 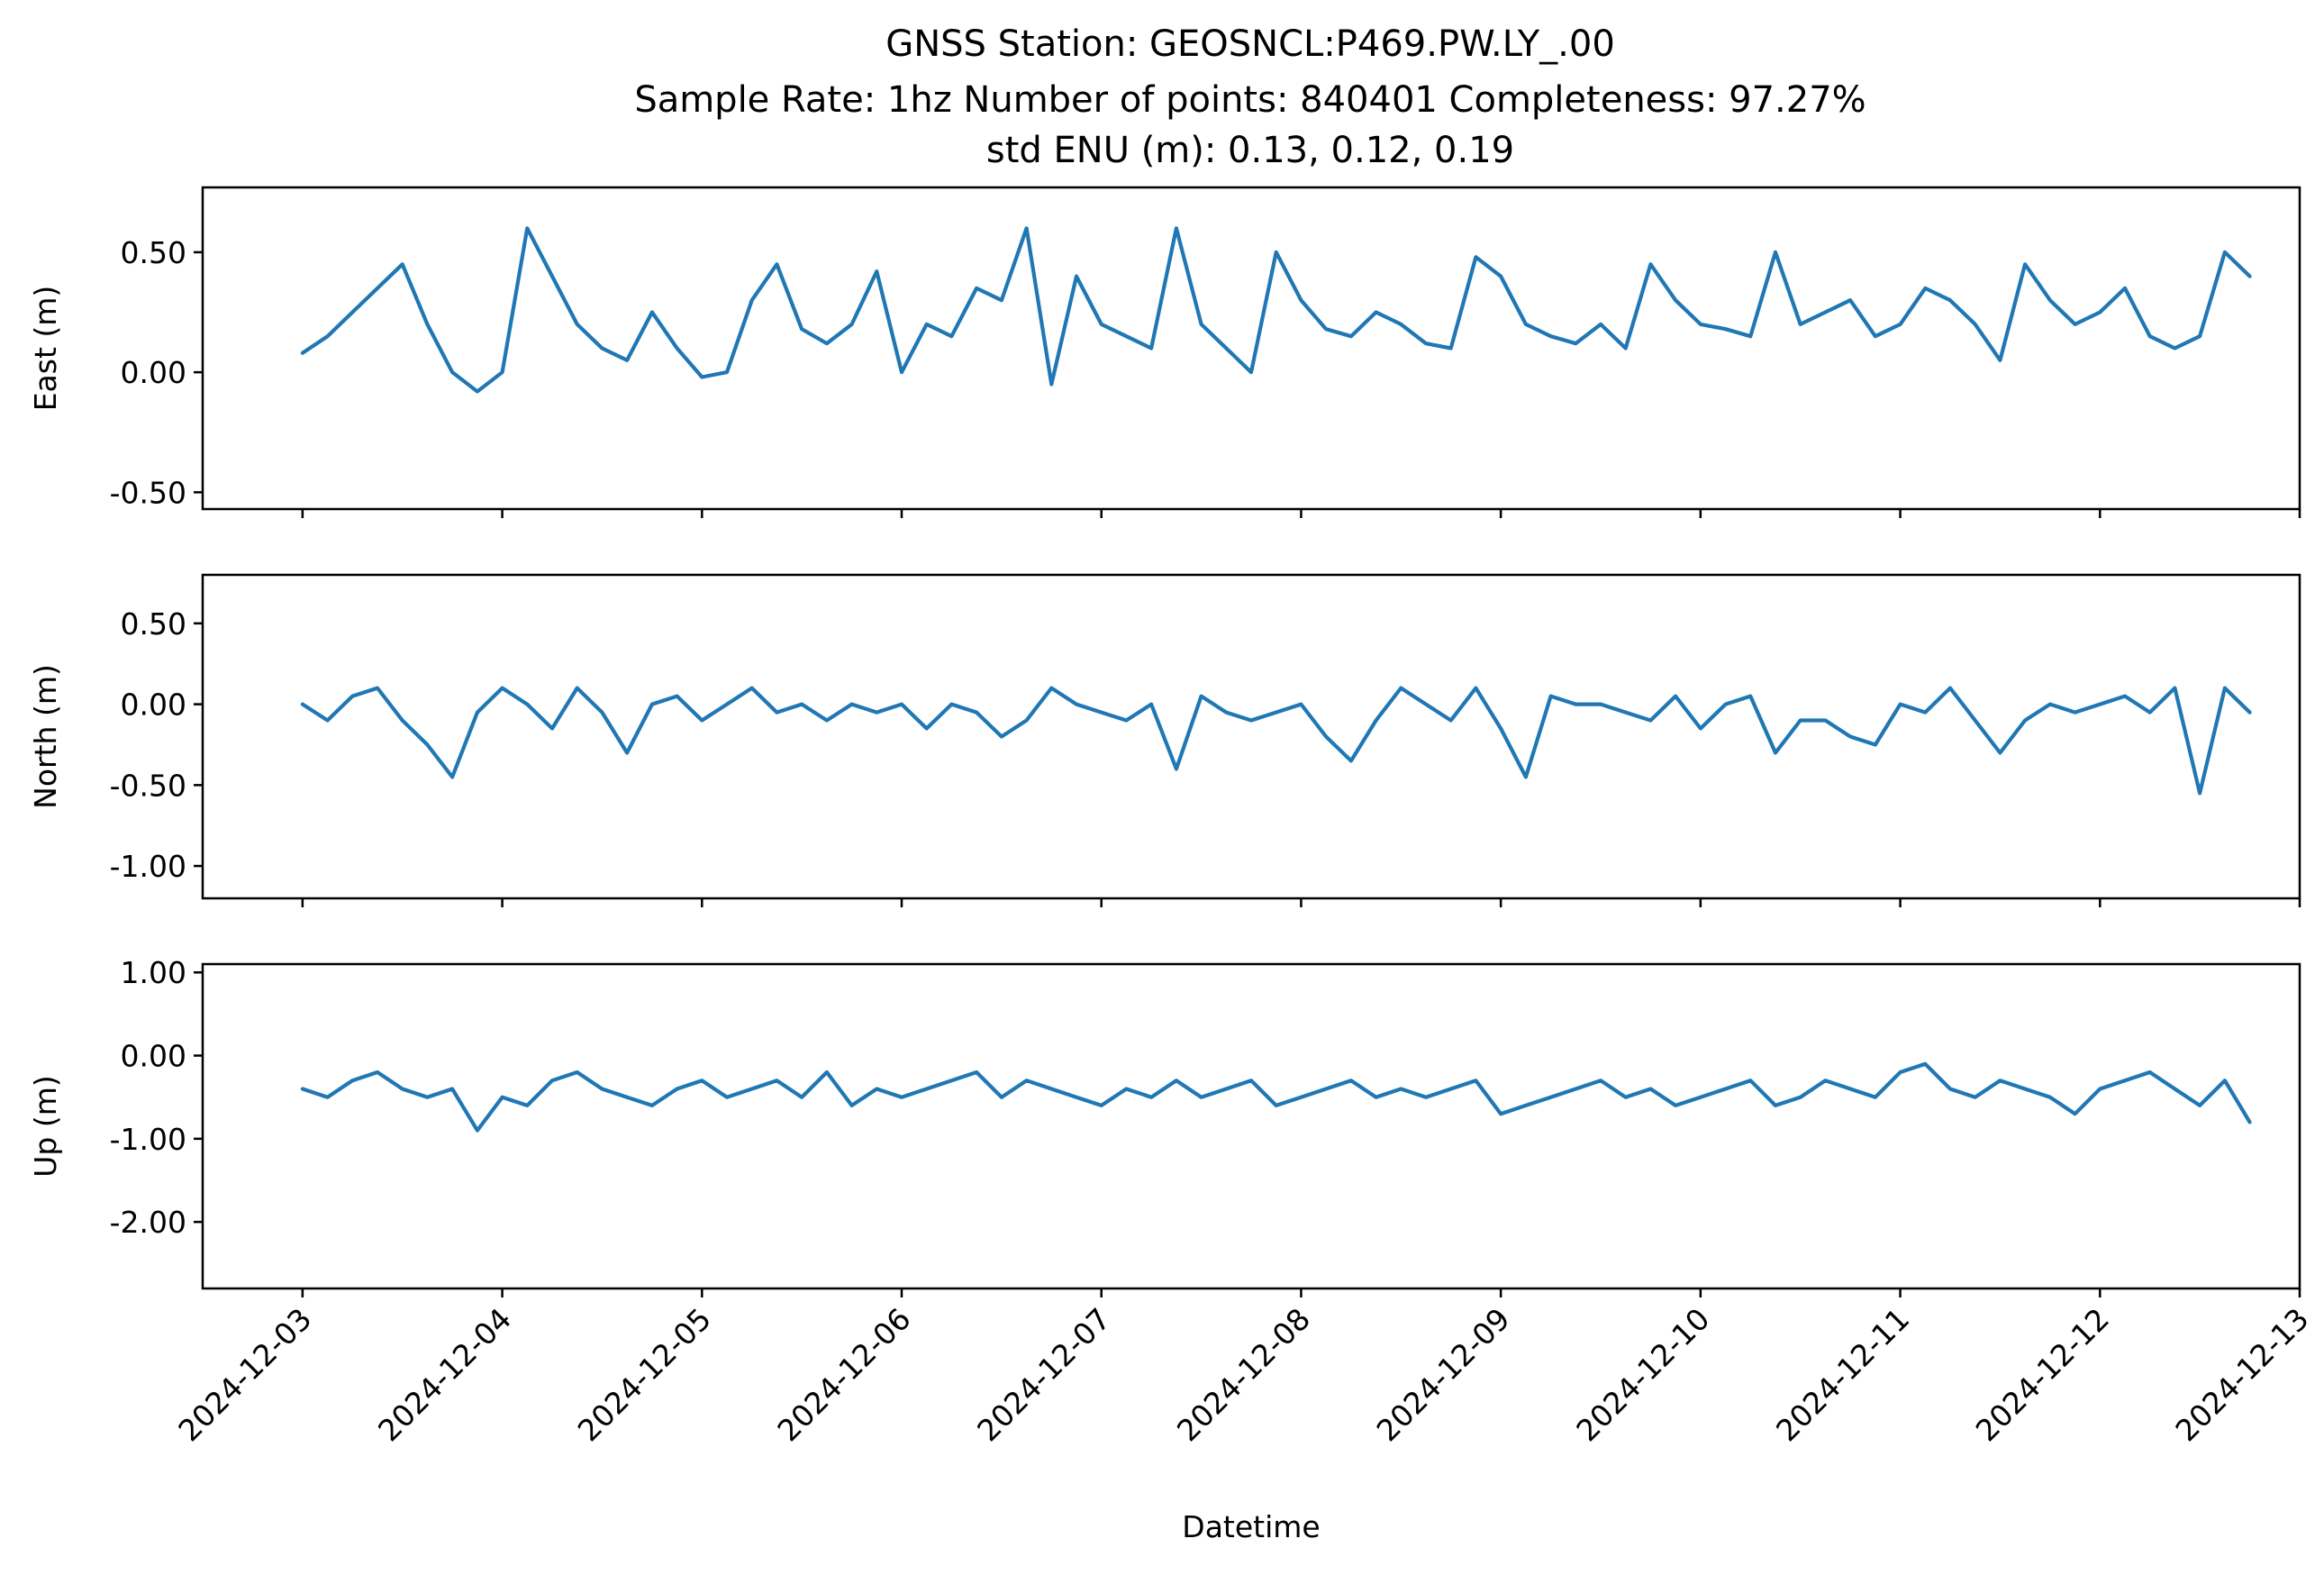 What do you see at coordinates (1250, 150) in the screenshot?
I see `title-line-3: std ENU (m): 0.13, 0.12, 0.19` at bounding box center [1250, 150].